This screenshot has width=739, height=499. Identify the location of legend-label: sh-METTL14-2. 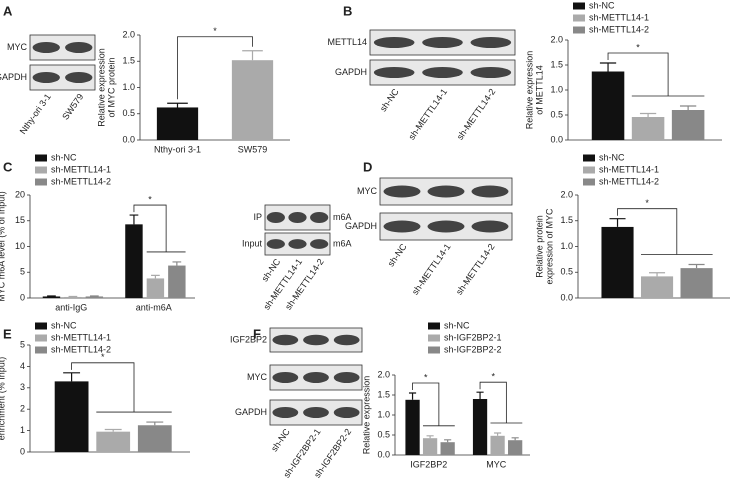
(629, 181).